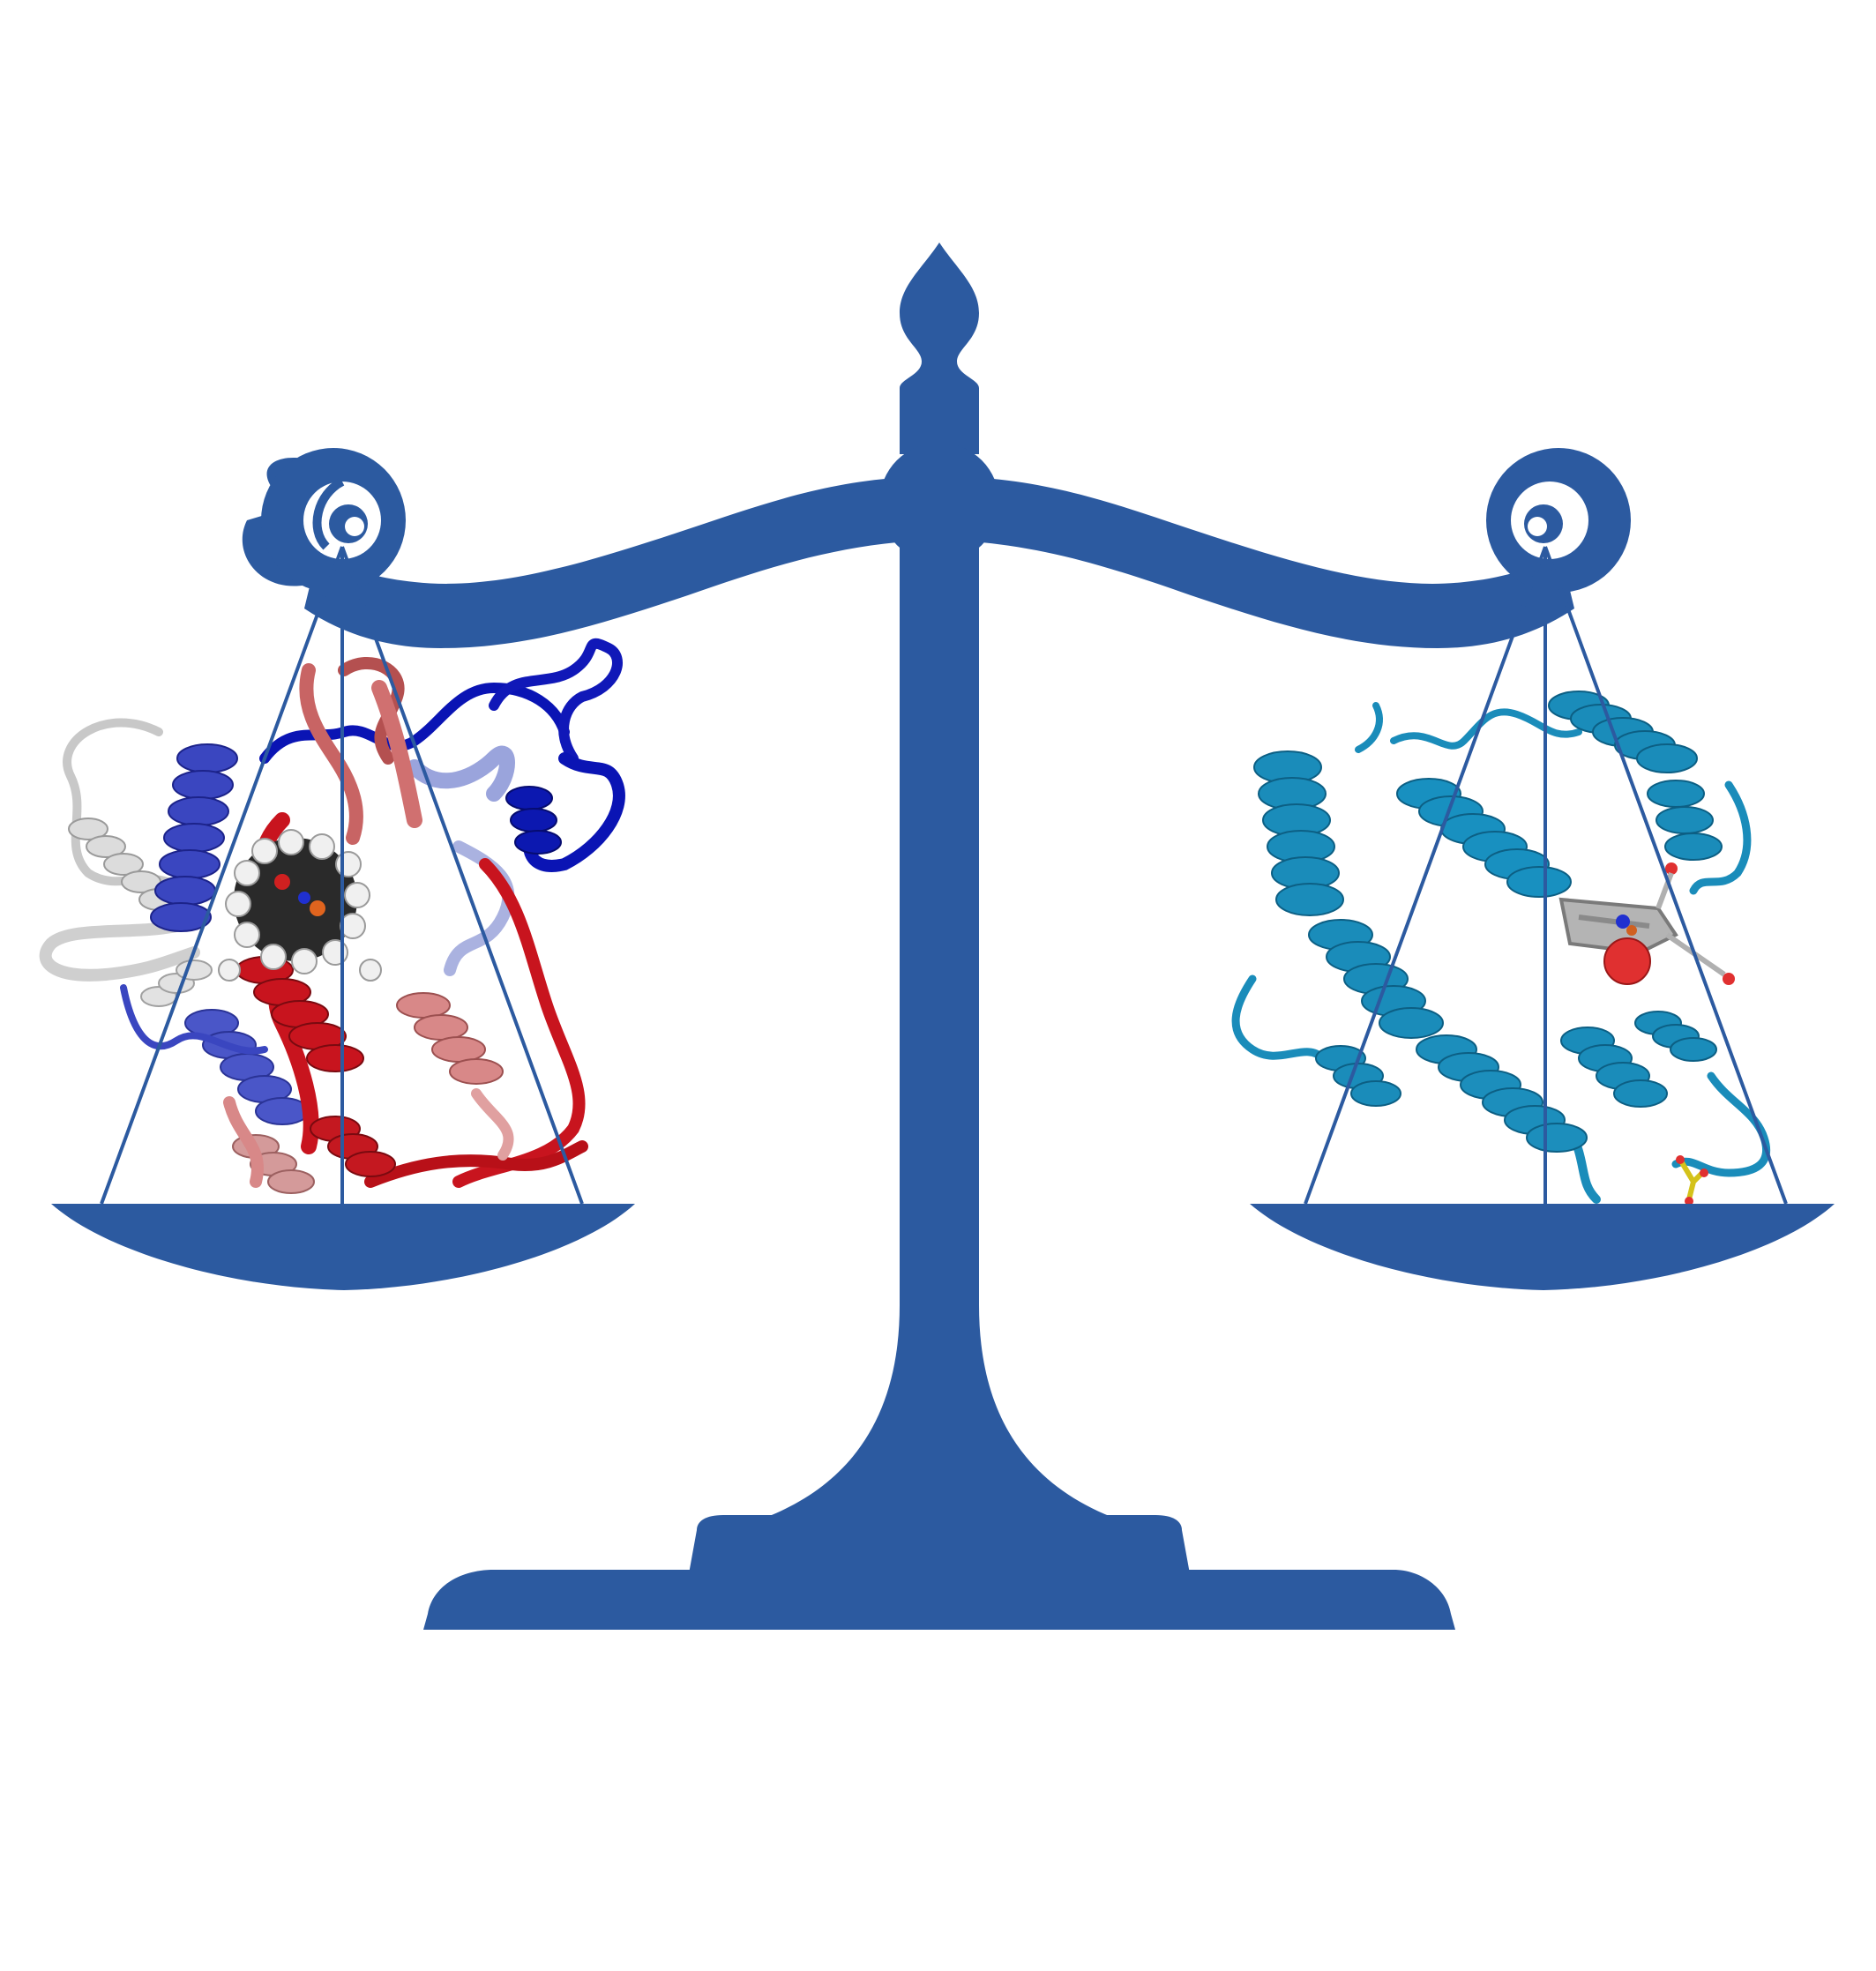  Describe the element at coordinates (299, 1014) in the screenshot. I see `left-protein-red-helix` at that location.